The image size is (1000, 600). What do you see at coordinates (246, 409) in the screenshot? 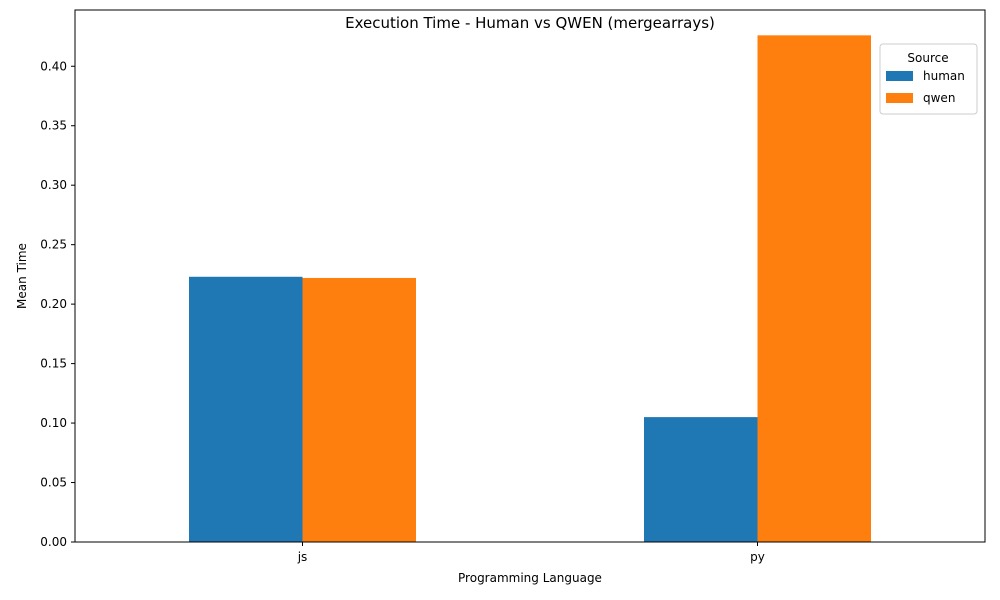
I see `bar-human-js` at bounding box center [246, 409].